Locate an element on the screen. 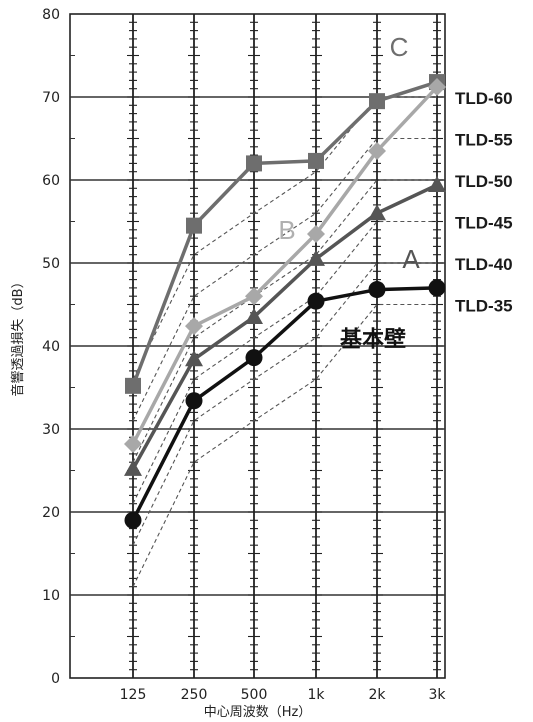 The height and width of the screenshot is (722, 533). y-axis-title: 音響透過損失（dB） is located at coordinates (18, 335).